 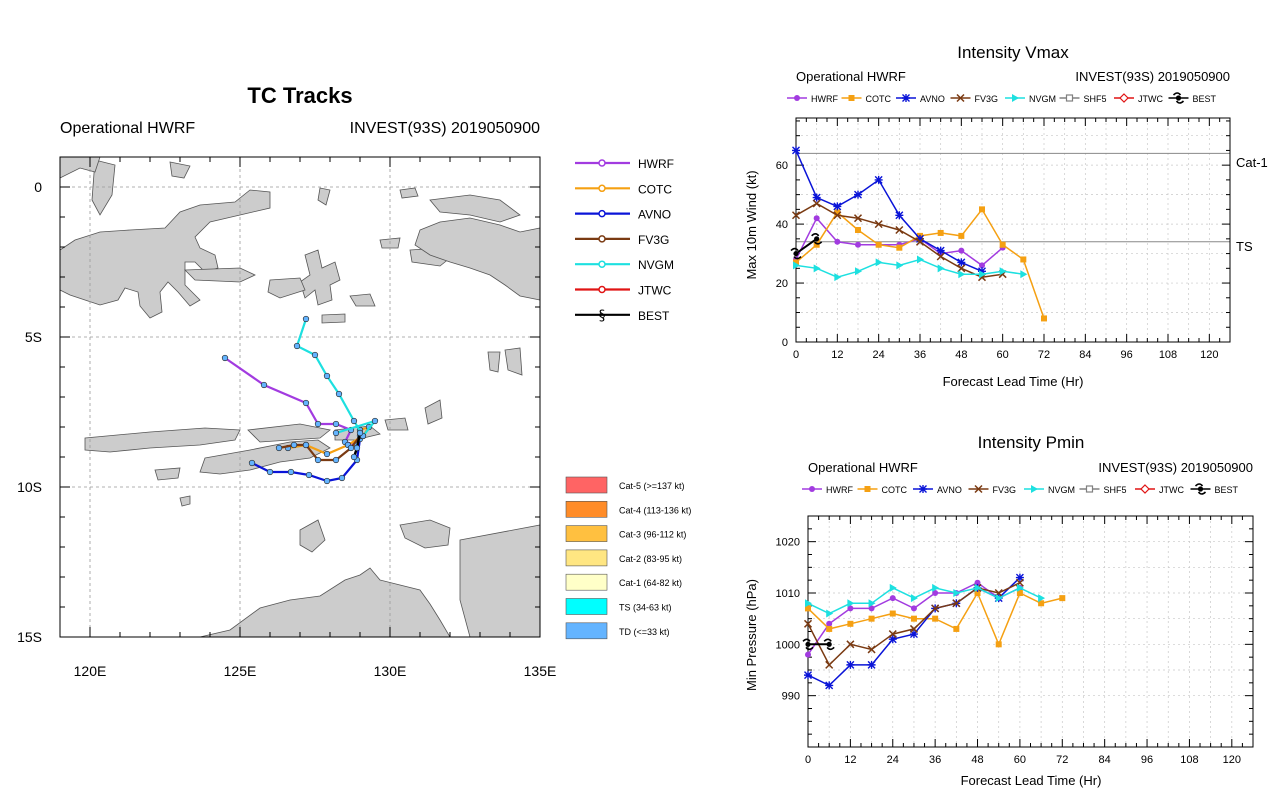 What do you see at coordinates (1061, 490) in the screenshot?
I see `legend-label-nvgm: NVGM` at bounding box center [1061, 490].